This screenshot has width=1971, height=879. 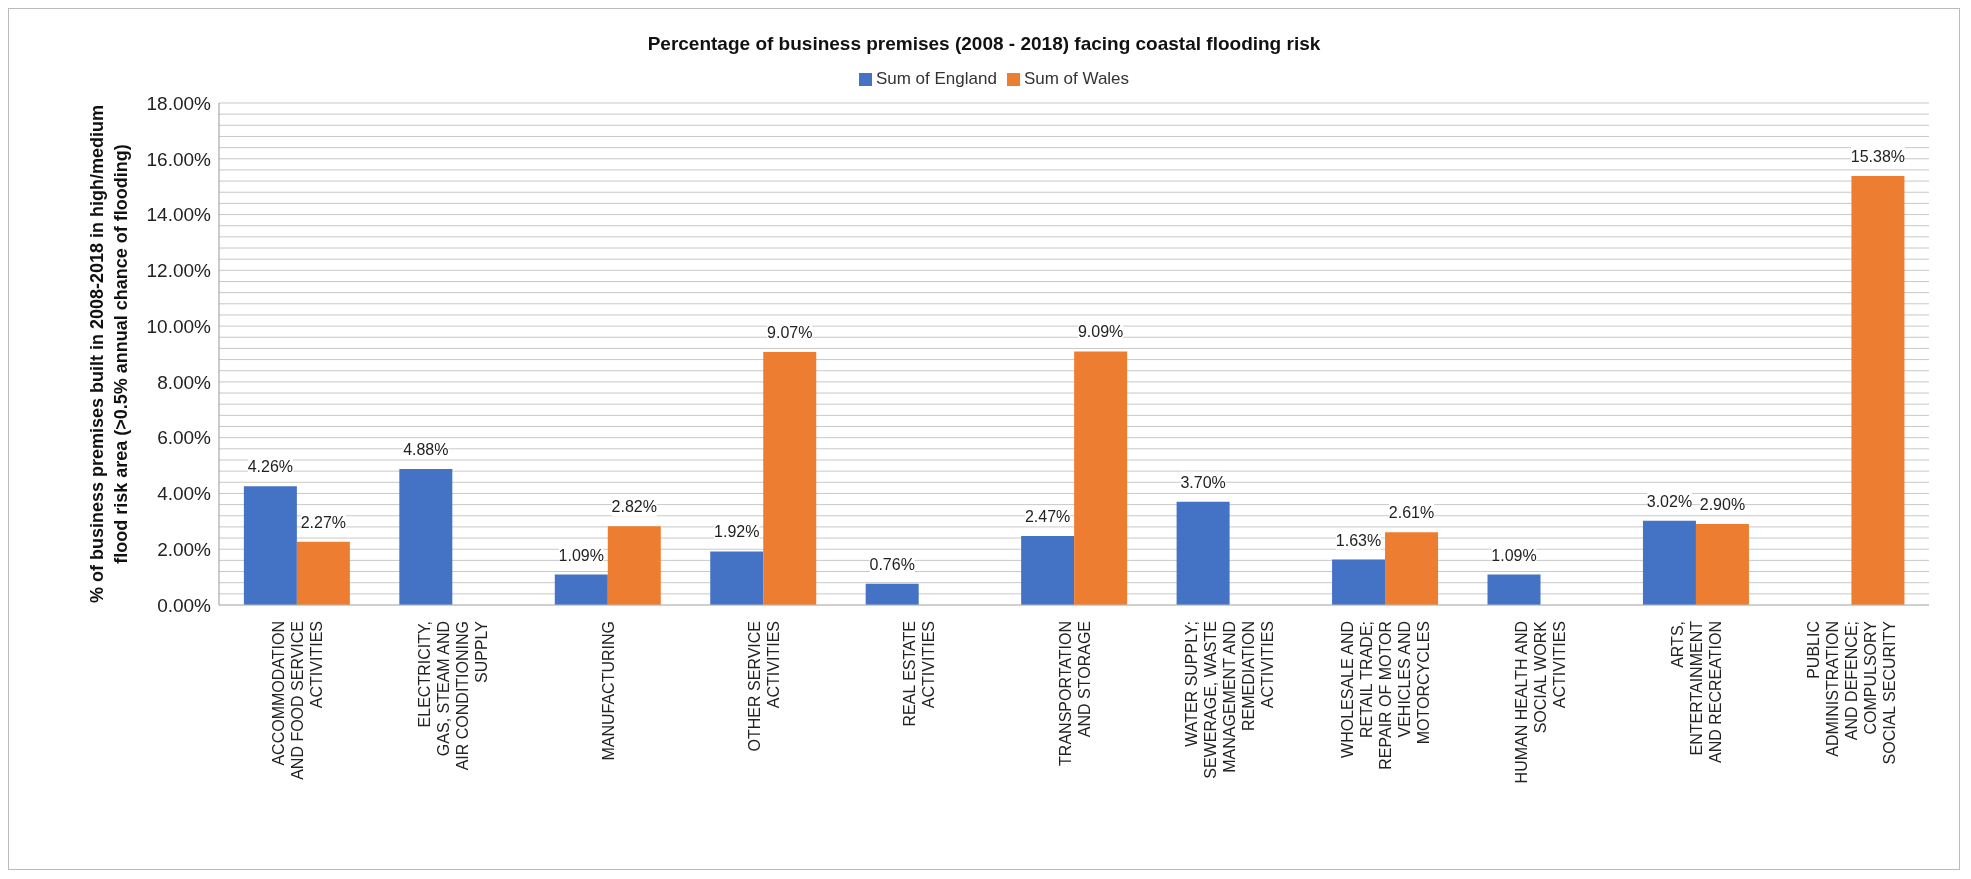 What do you see at coordinates (184, 494) in the screenshot?
I see `y-tick-label: 4.00%` at bounding box center [184, 494].